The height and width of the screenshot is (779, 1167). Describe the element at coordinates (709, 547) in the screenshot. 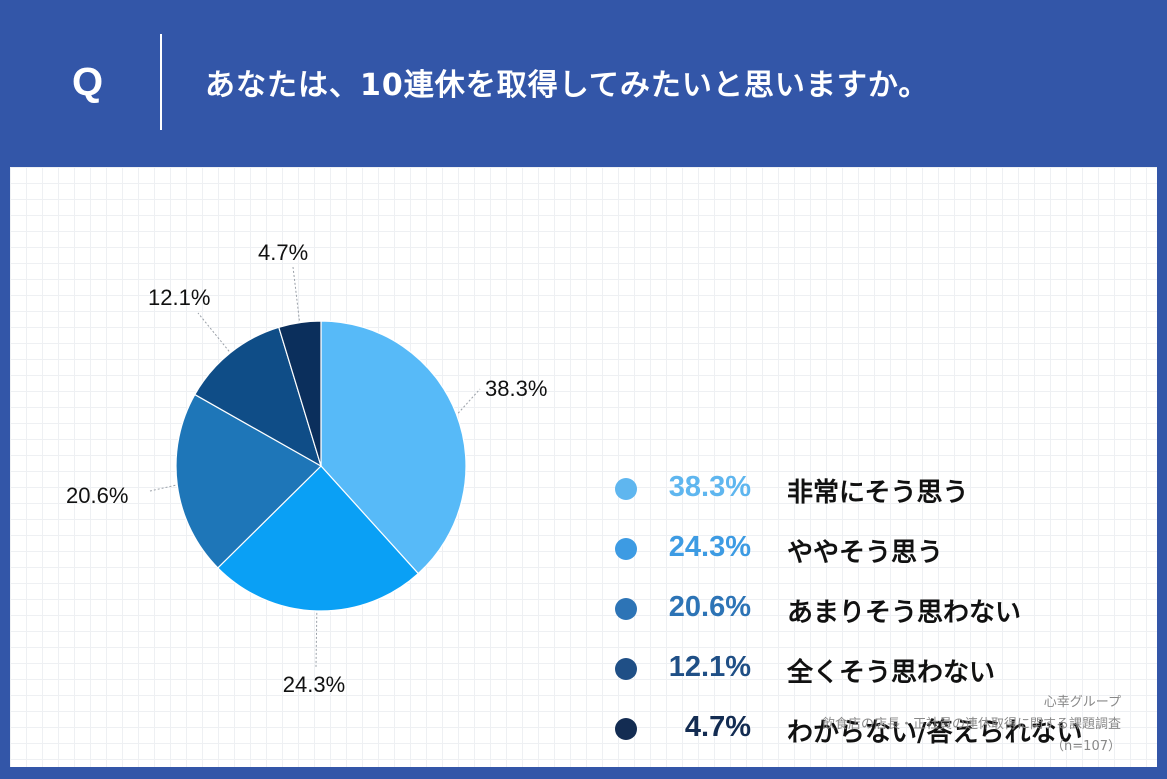

I see `legend-percent: 24.3%` at that location.